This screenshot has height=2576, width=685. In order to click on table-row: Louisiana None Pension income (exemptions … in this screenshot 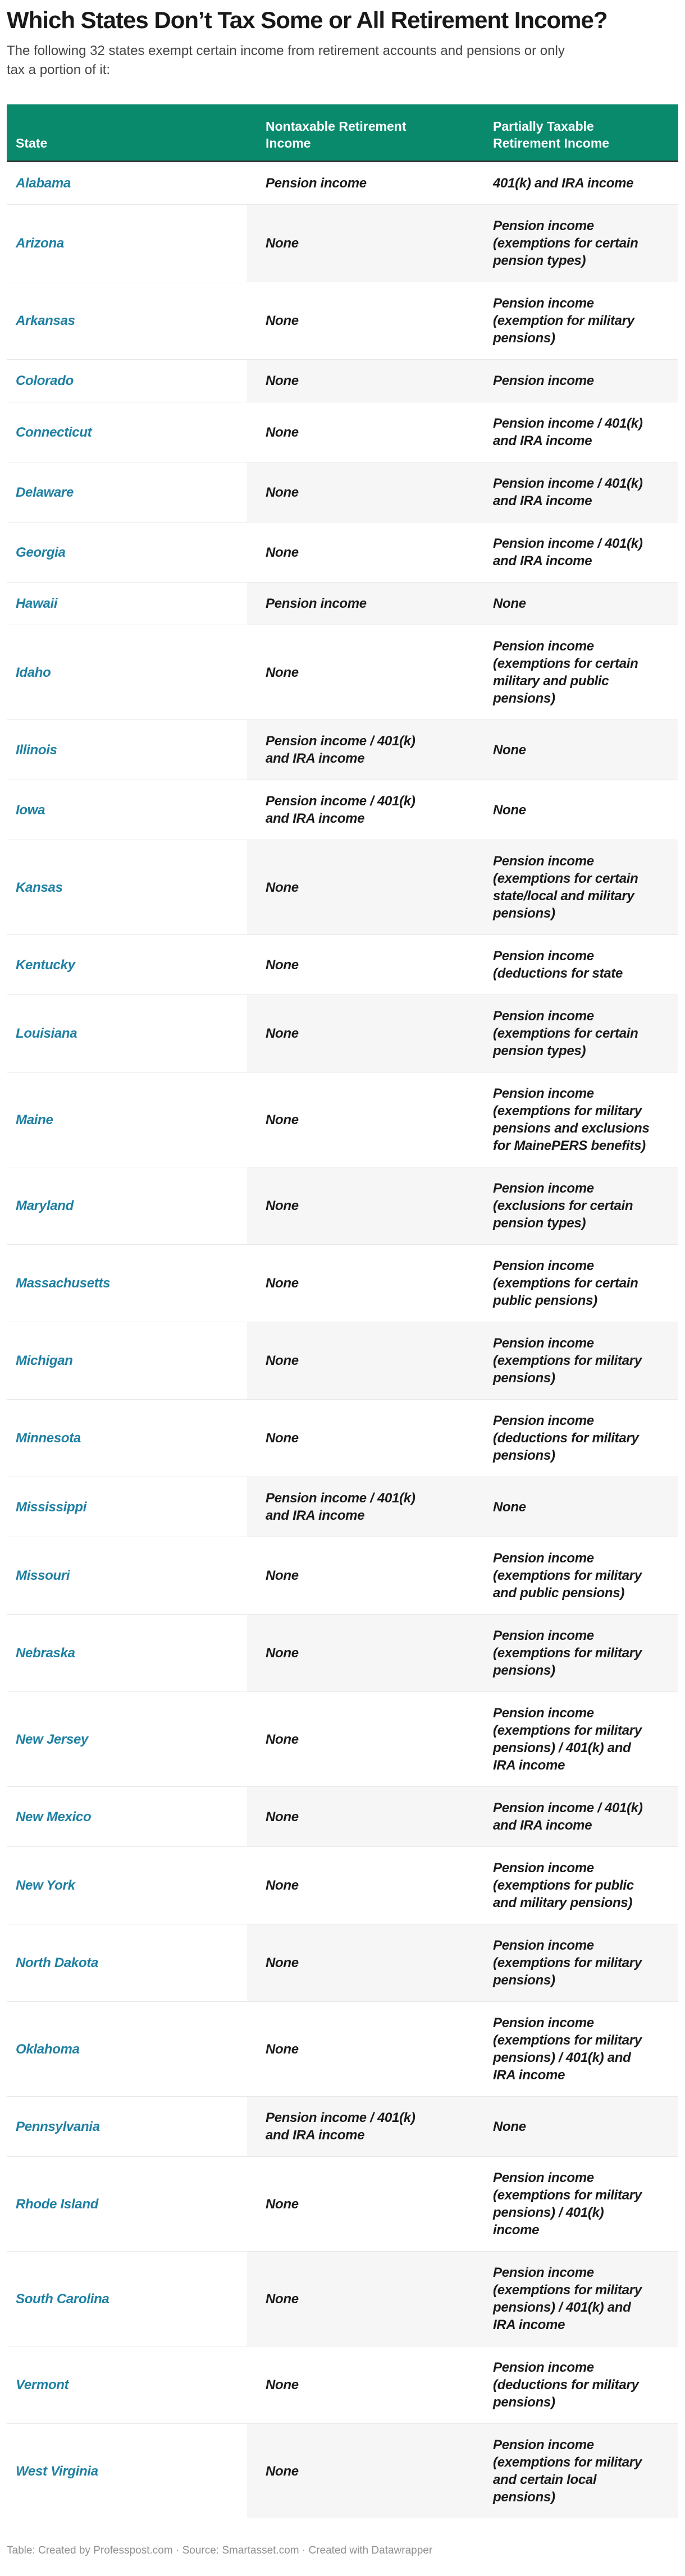, I will do `click(342, 1033)`.